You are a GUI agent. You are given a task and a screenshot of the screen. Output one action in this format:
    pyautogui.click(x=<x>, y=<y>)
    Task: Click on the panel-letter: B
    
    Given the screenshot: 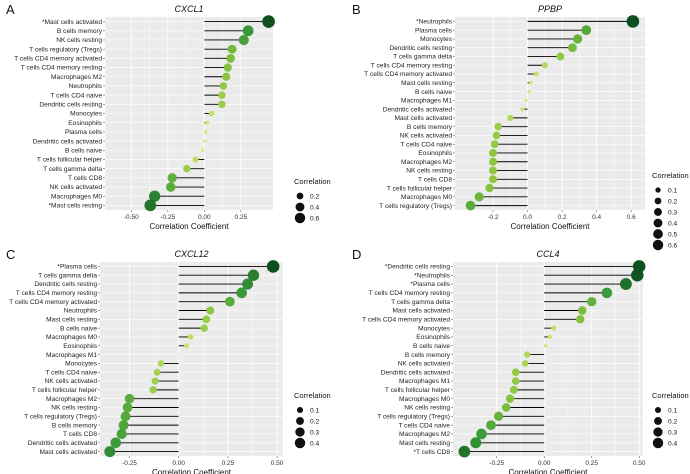 What is the action you would take?
    pyautogui.click(x=356, y=9)
    